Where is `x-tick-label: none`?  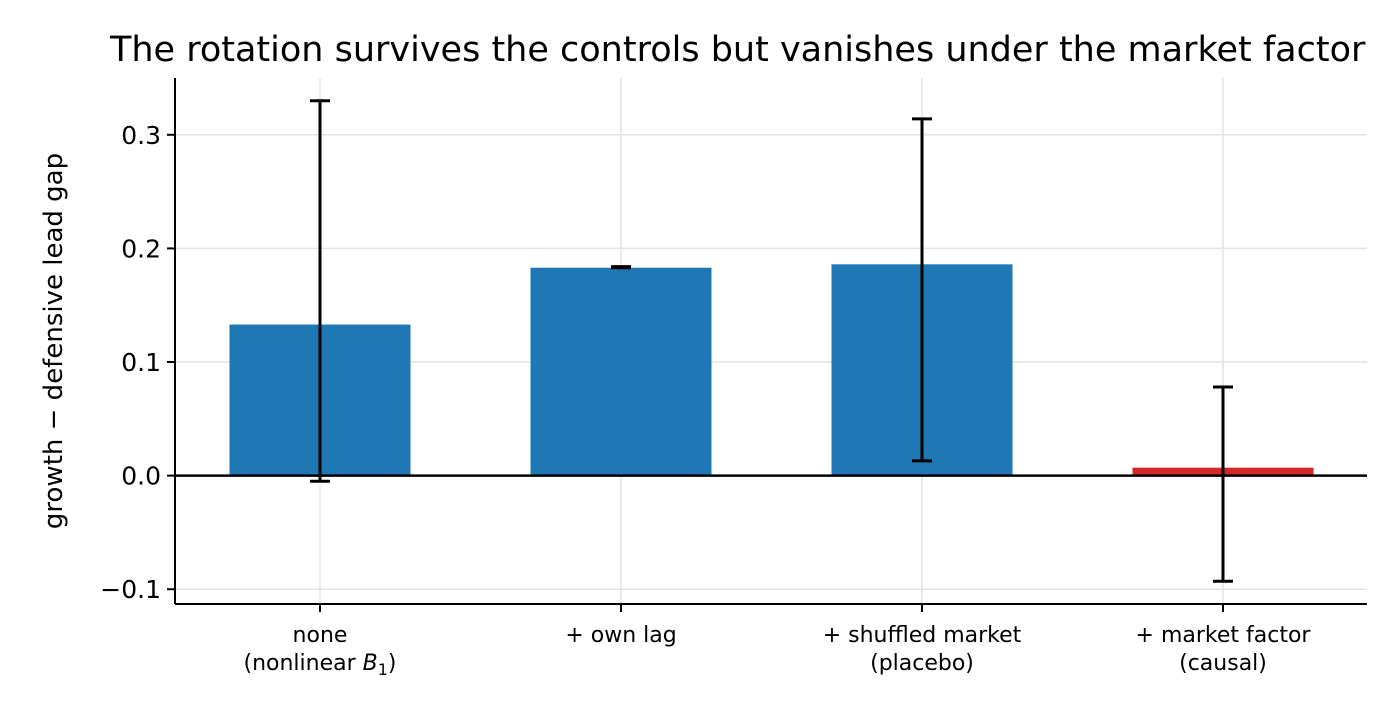 x-tick-label: none is located at coordinates (320, 635).